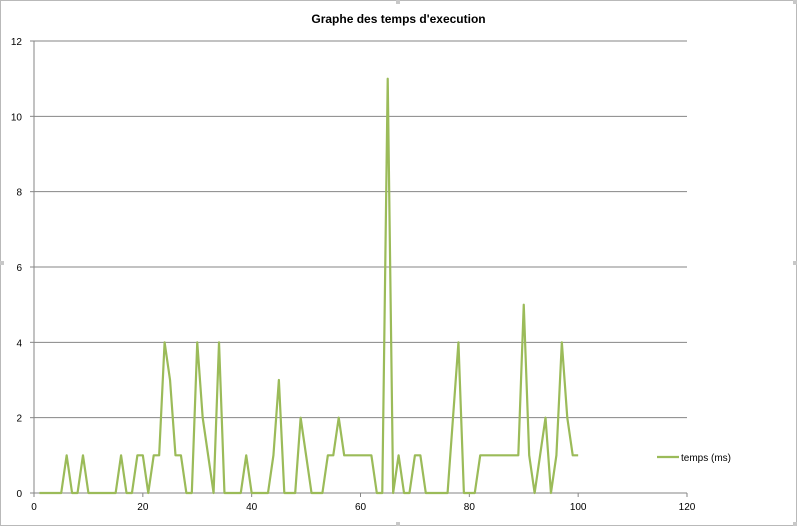  What do you see at coordinates (795, 2) in the screenshot?
I see `resize-handle-top-right` at bounding box center [795, 2].